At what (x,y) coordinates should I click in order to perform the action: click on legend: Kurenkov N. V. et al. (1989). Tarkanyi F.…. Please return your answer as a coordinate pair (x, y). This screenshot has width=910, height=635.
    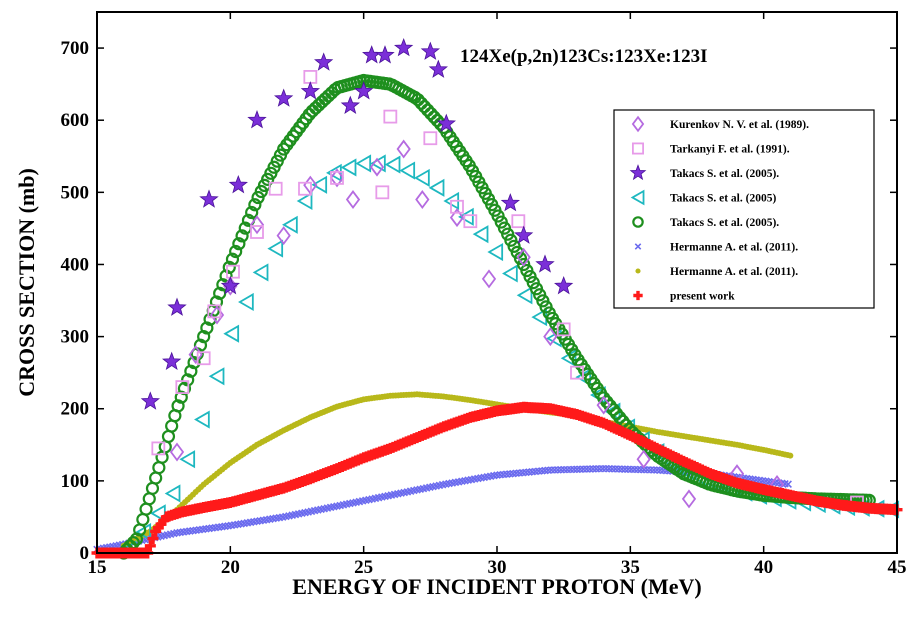
    Looking at the image, I should click on (744, 209).